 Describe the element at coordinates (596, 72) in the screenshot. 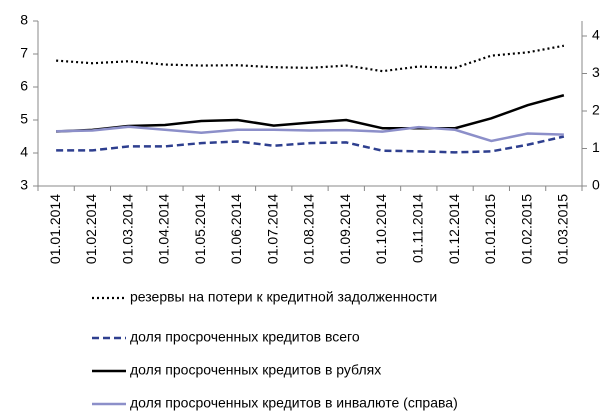

I see `y2-tick-label: 3` at that location.